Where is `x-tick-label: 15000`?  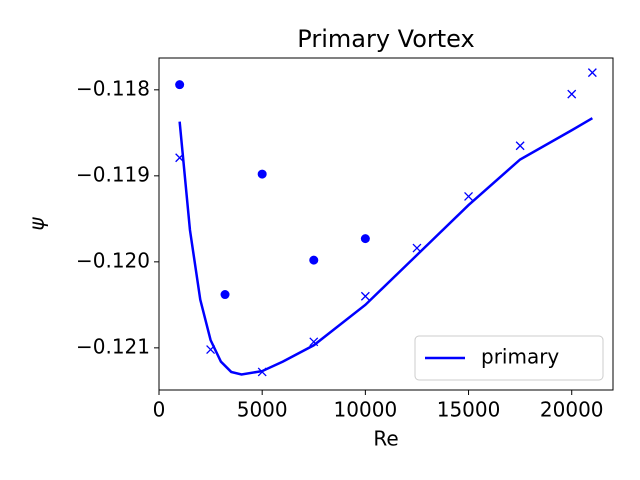
x-tick-label: 15000 is located at coordinates (469, 410).